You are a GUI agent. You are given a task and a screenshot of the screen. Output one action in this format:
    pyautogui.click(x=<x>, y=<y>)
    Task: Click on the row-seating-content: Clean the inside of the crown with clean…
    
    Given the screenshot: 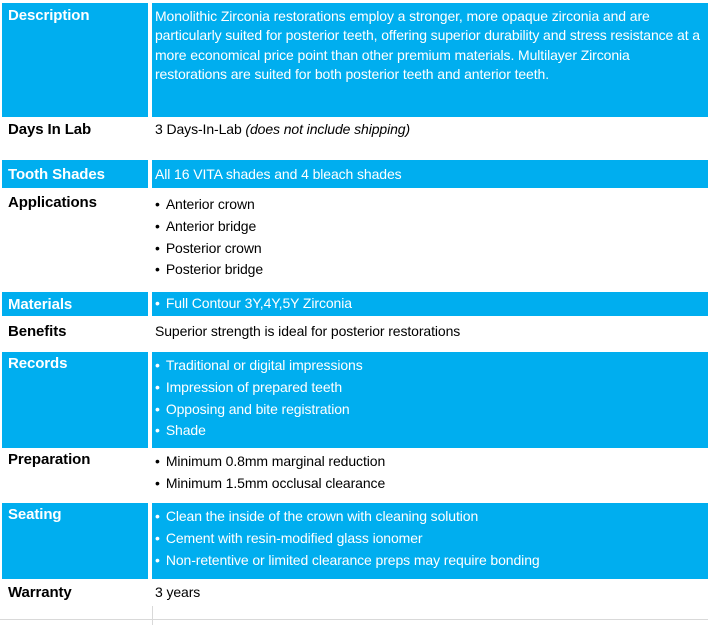 What is the action you would take?
    pyautogui.click(x=430, y=541)
    